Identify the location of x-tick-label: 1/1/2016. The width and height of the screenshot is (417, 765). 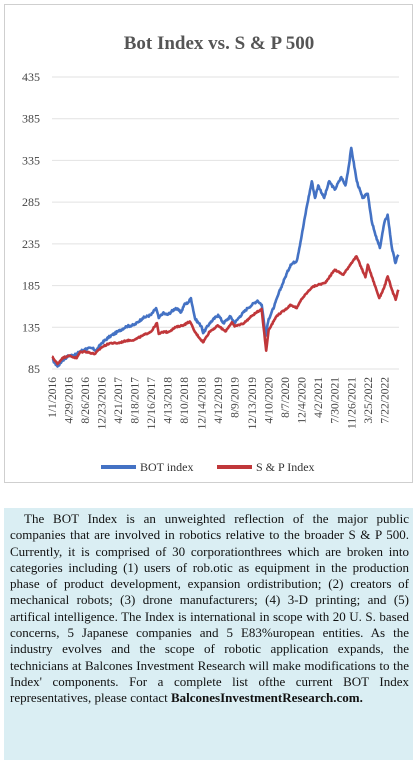
(53, 397).